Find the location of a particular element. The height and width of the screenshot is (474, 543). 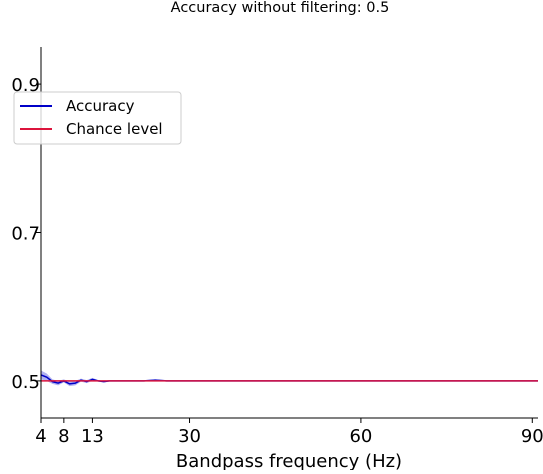

legend-frame is located at coordinates (97, 118).